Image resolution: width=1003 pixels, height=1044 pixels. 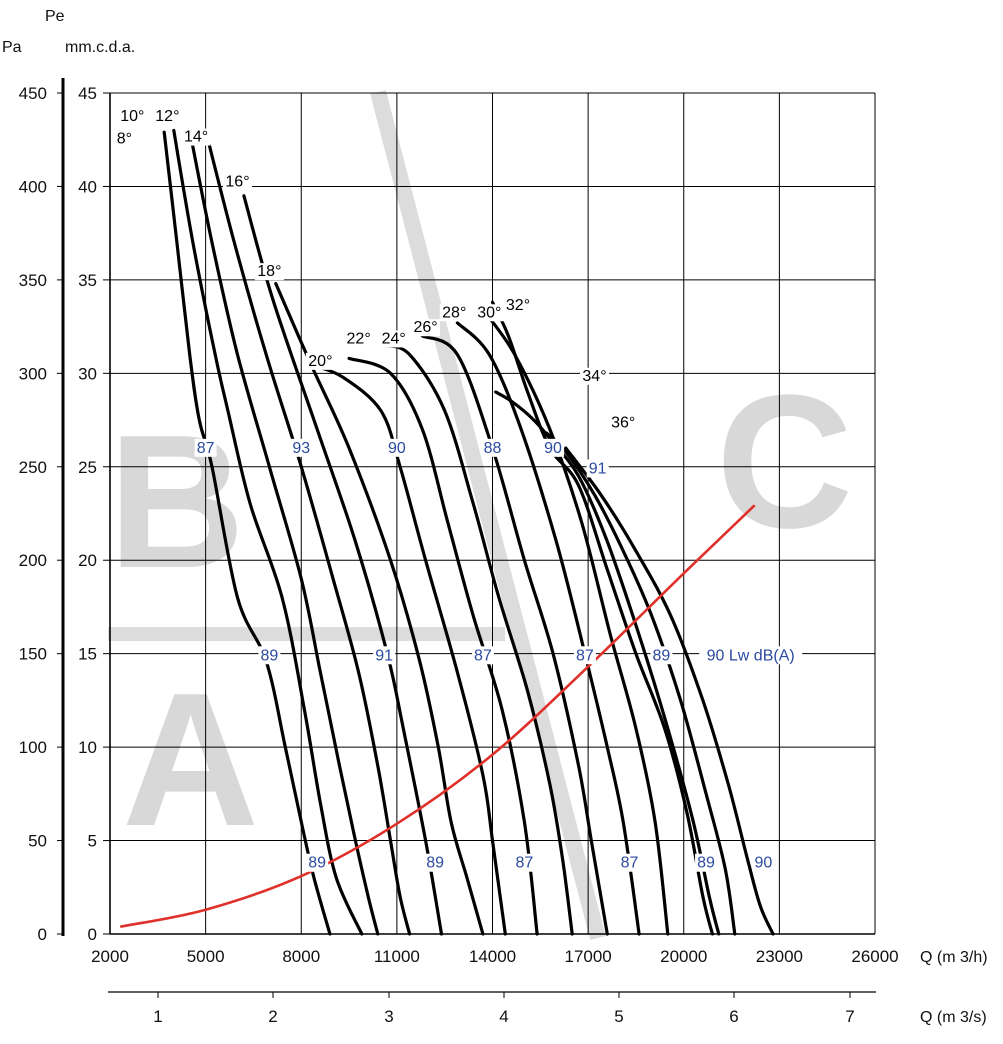 I want to click on mm-tick-label: 0, so click(x=92, y=934).